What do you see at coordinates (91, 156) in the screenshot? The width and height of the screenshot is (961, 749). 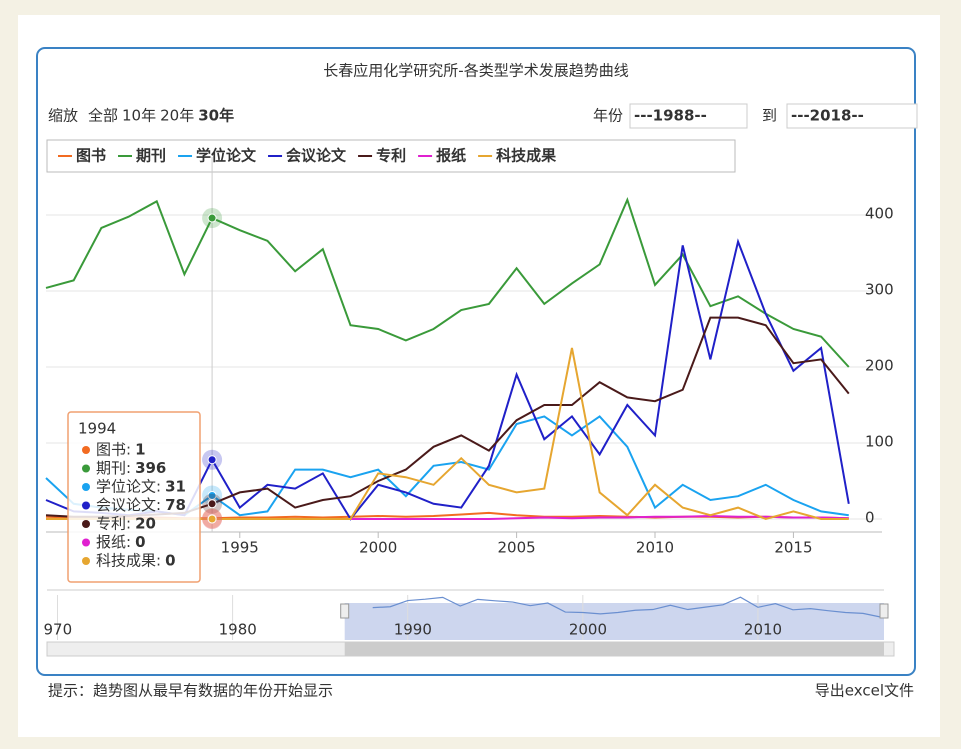 I see `legend-label: 图书` at bounding box center [91, 156].